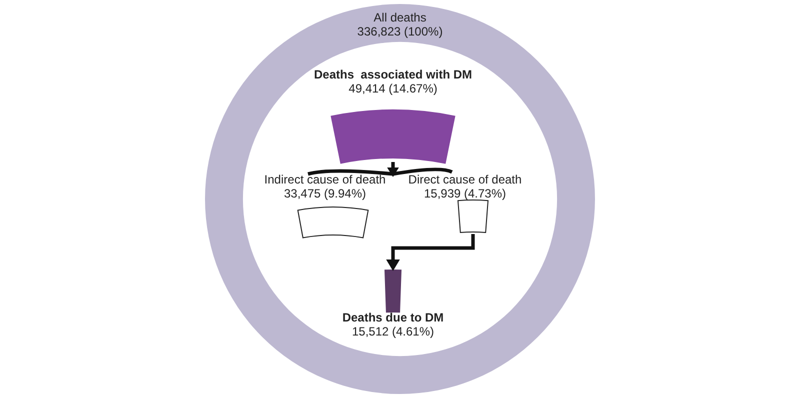 This screenshot has width=800, height=399. Describe the element at coordinates (400, 31) in the screenshot. I see `data-label: 336,823 (100%)` at that location.